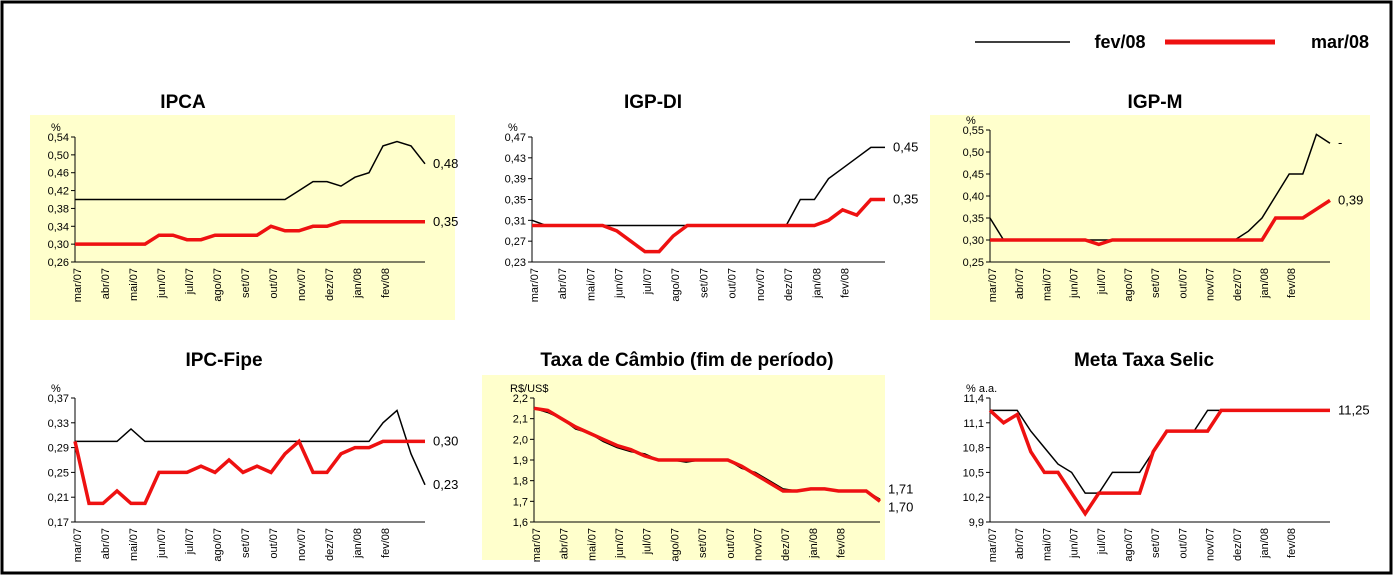 The width and height of the screenshot is (1393, 575). Describe the element at coordinates (973, 153) in the screenshot. I see `y-tick-label: 0,50` at that location.